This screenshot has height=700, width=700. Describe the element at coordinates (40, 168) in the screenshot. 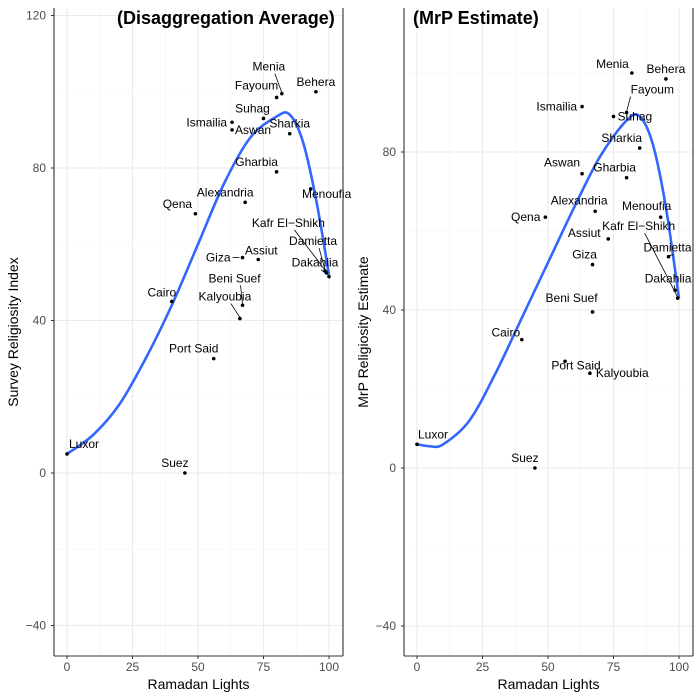

I see `y-tick-label: 80` at that location.